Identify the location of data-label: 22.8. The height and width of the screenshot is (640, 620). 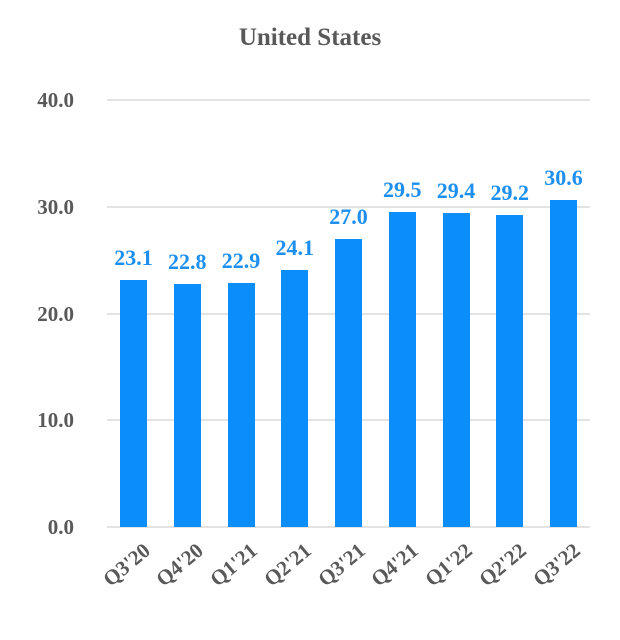
(187, 261).